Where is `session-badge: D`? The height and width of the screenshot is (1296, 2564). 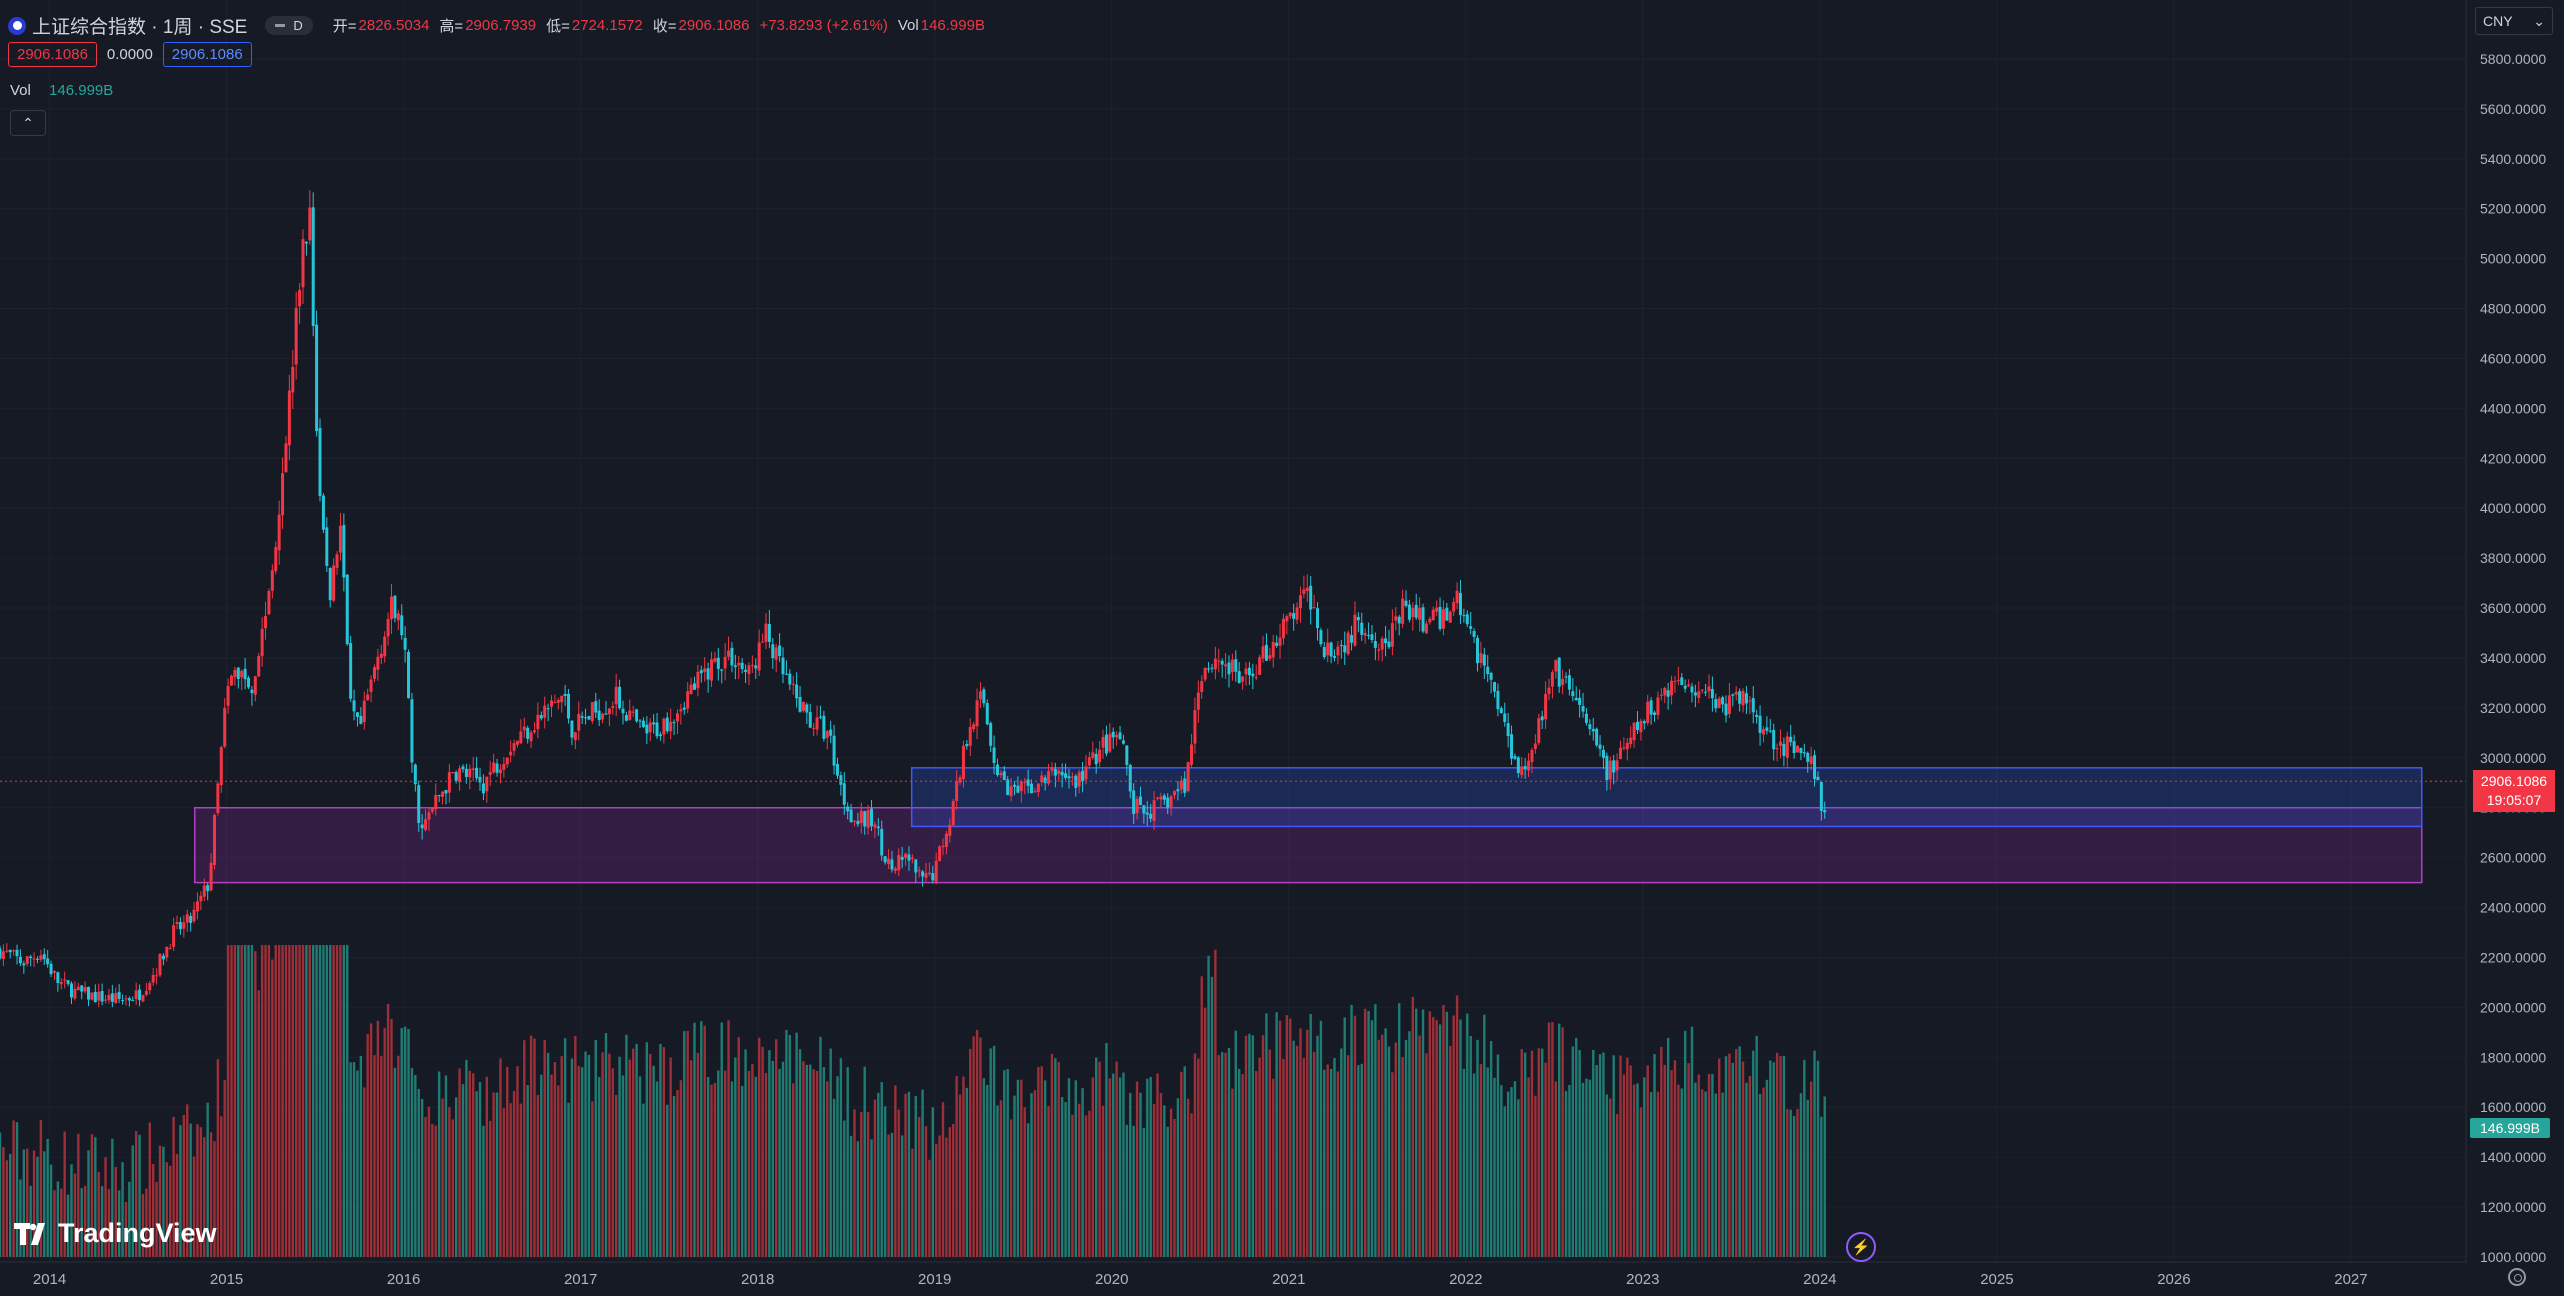 session-badge: D is located at coordinates (289, 25).